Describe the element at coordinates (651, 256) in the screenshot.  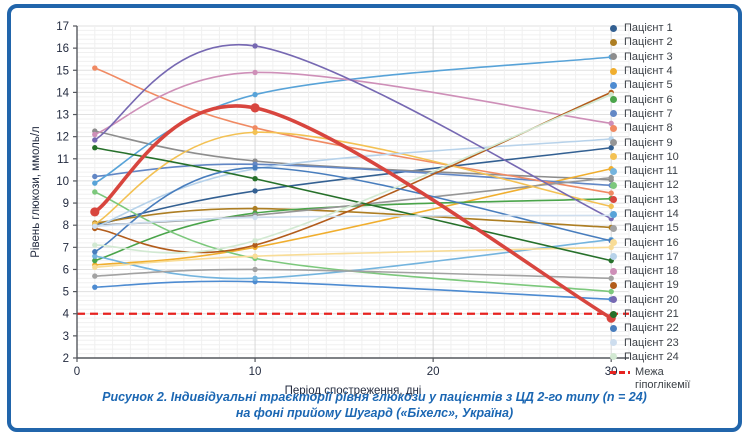
I see `legend-item-label: Пацієнт 17` at that location.